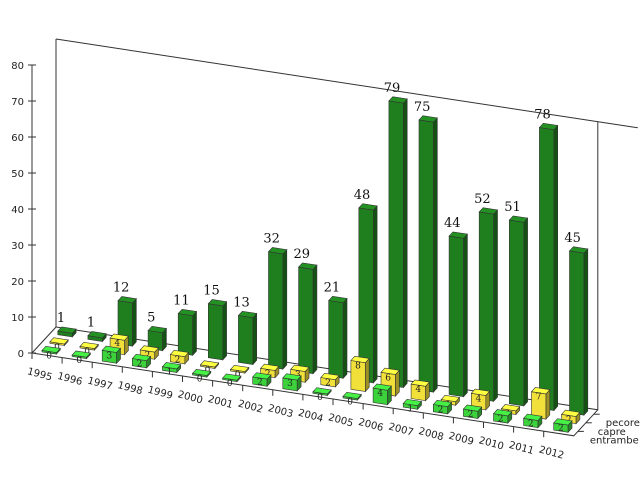 The width and height of the screenshot is (640, 480). I want to click on series-label-capre: capre, so click(612, 432).